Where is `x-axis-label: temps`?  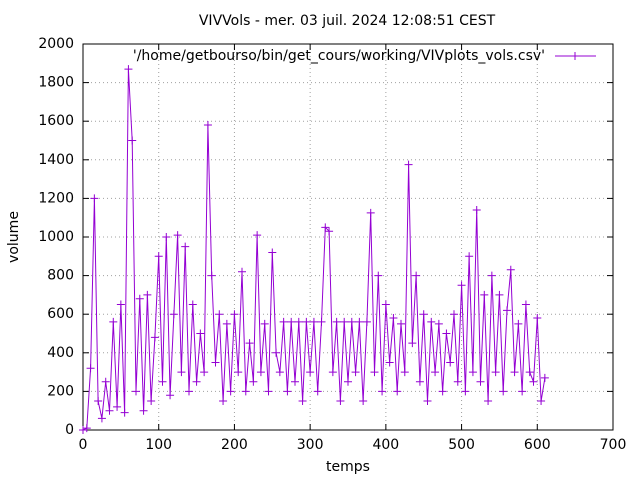 x-axis-label: temps is located at coordinates (348, 467).